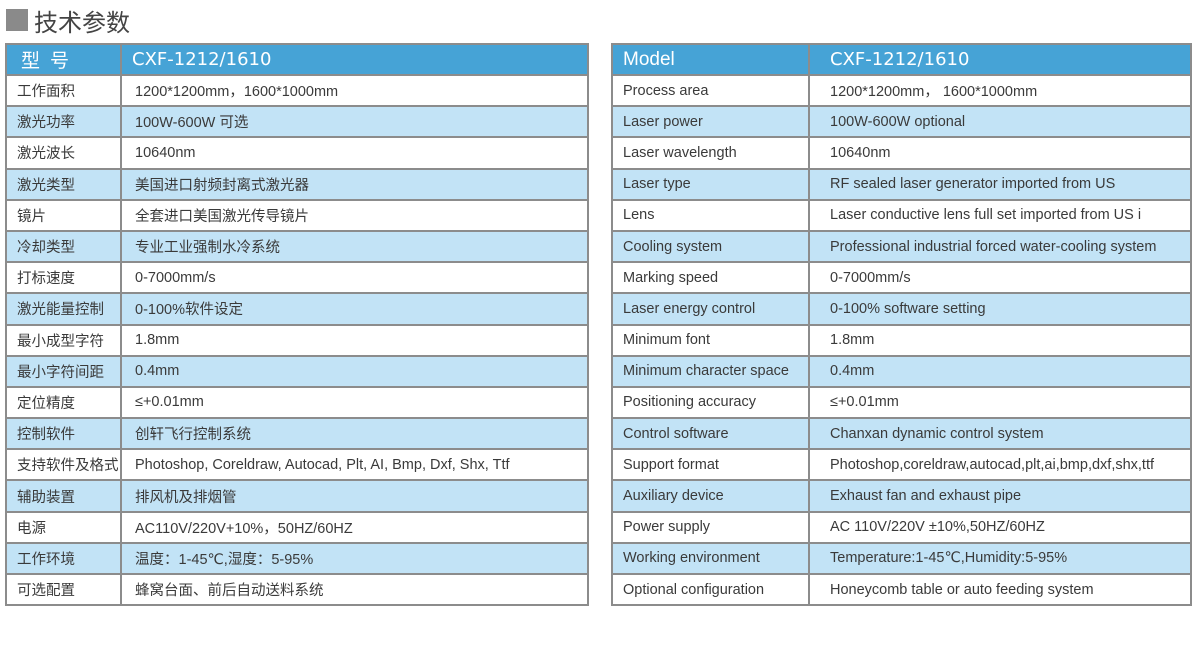  I want to click on spec-value: Chanxan dynamic control system, so click(1000, 434).